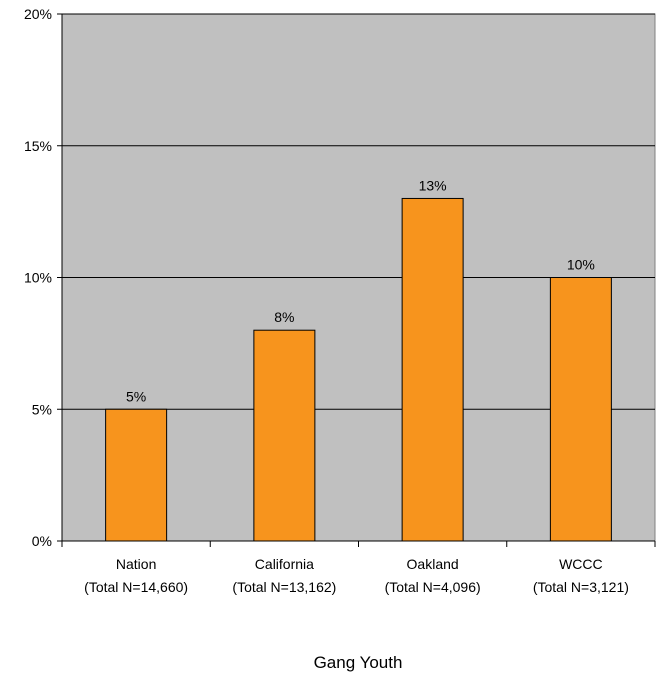 This screenshot has height=675, width=659. Describe the element at coordinates (580, 409) in the screenshot. I see `bar-wccc` at that location.